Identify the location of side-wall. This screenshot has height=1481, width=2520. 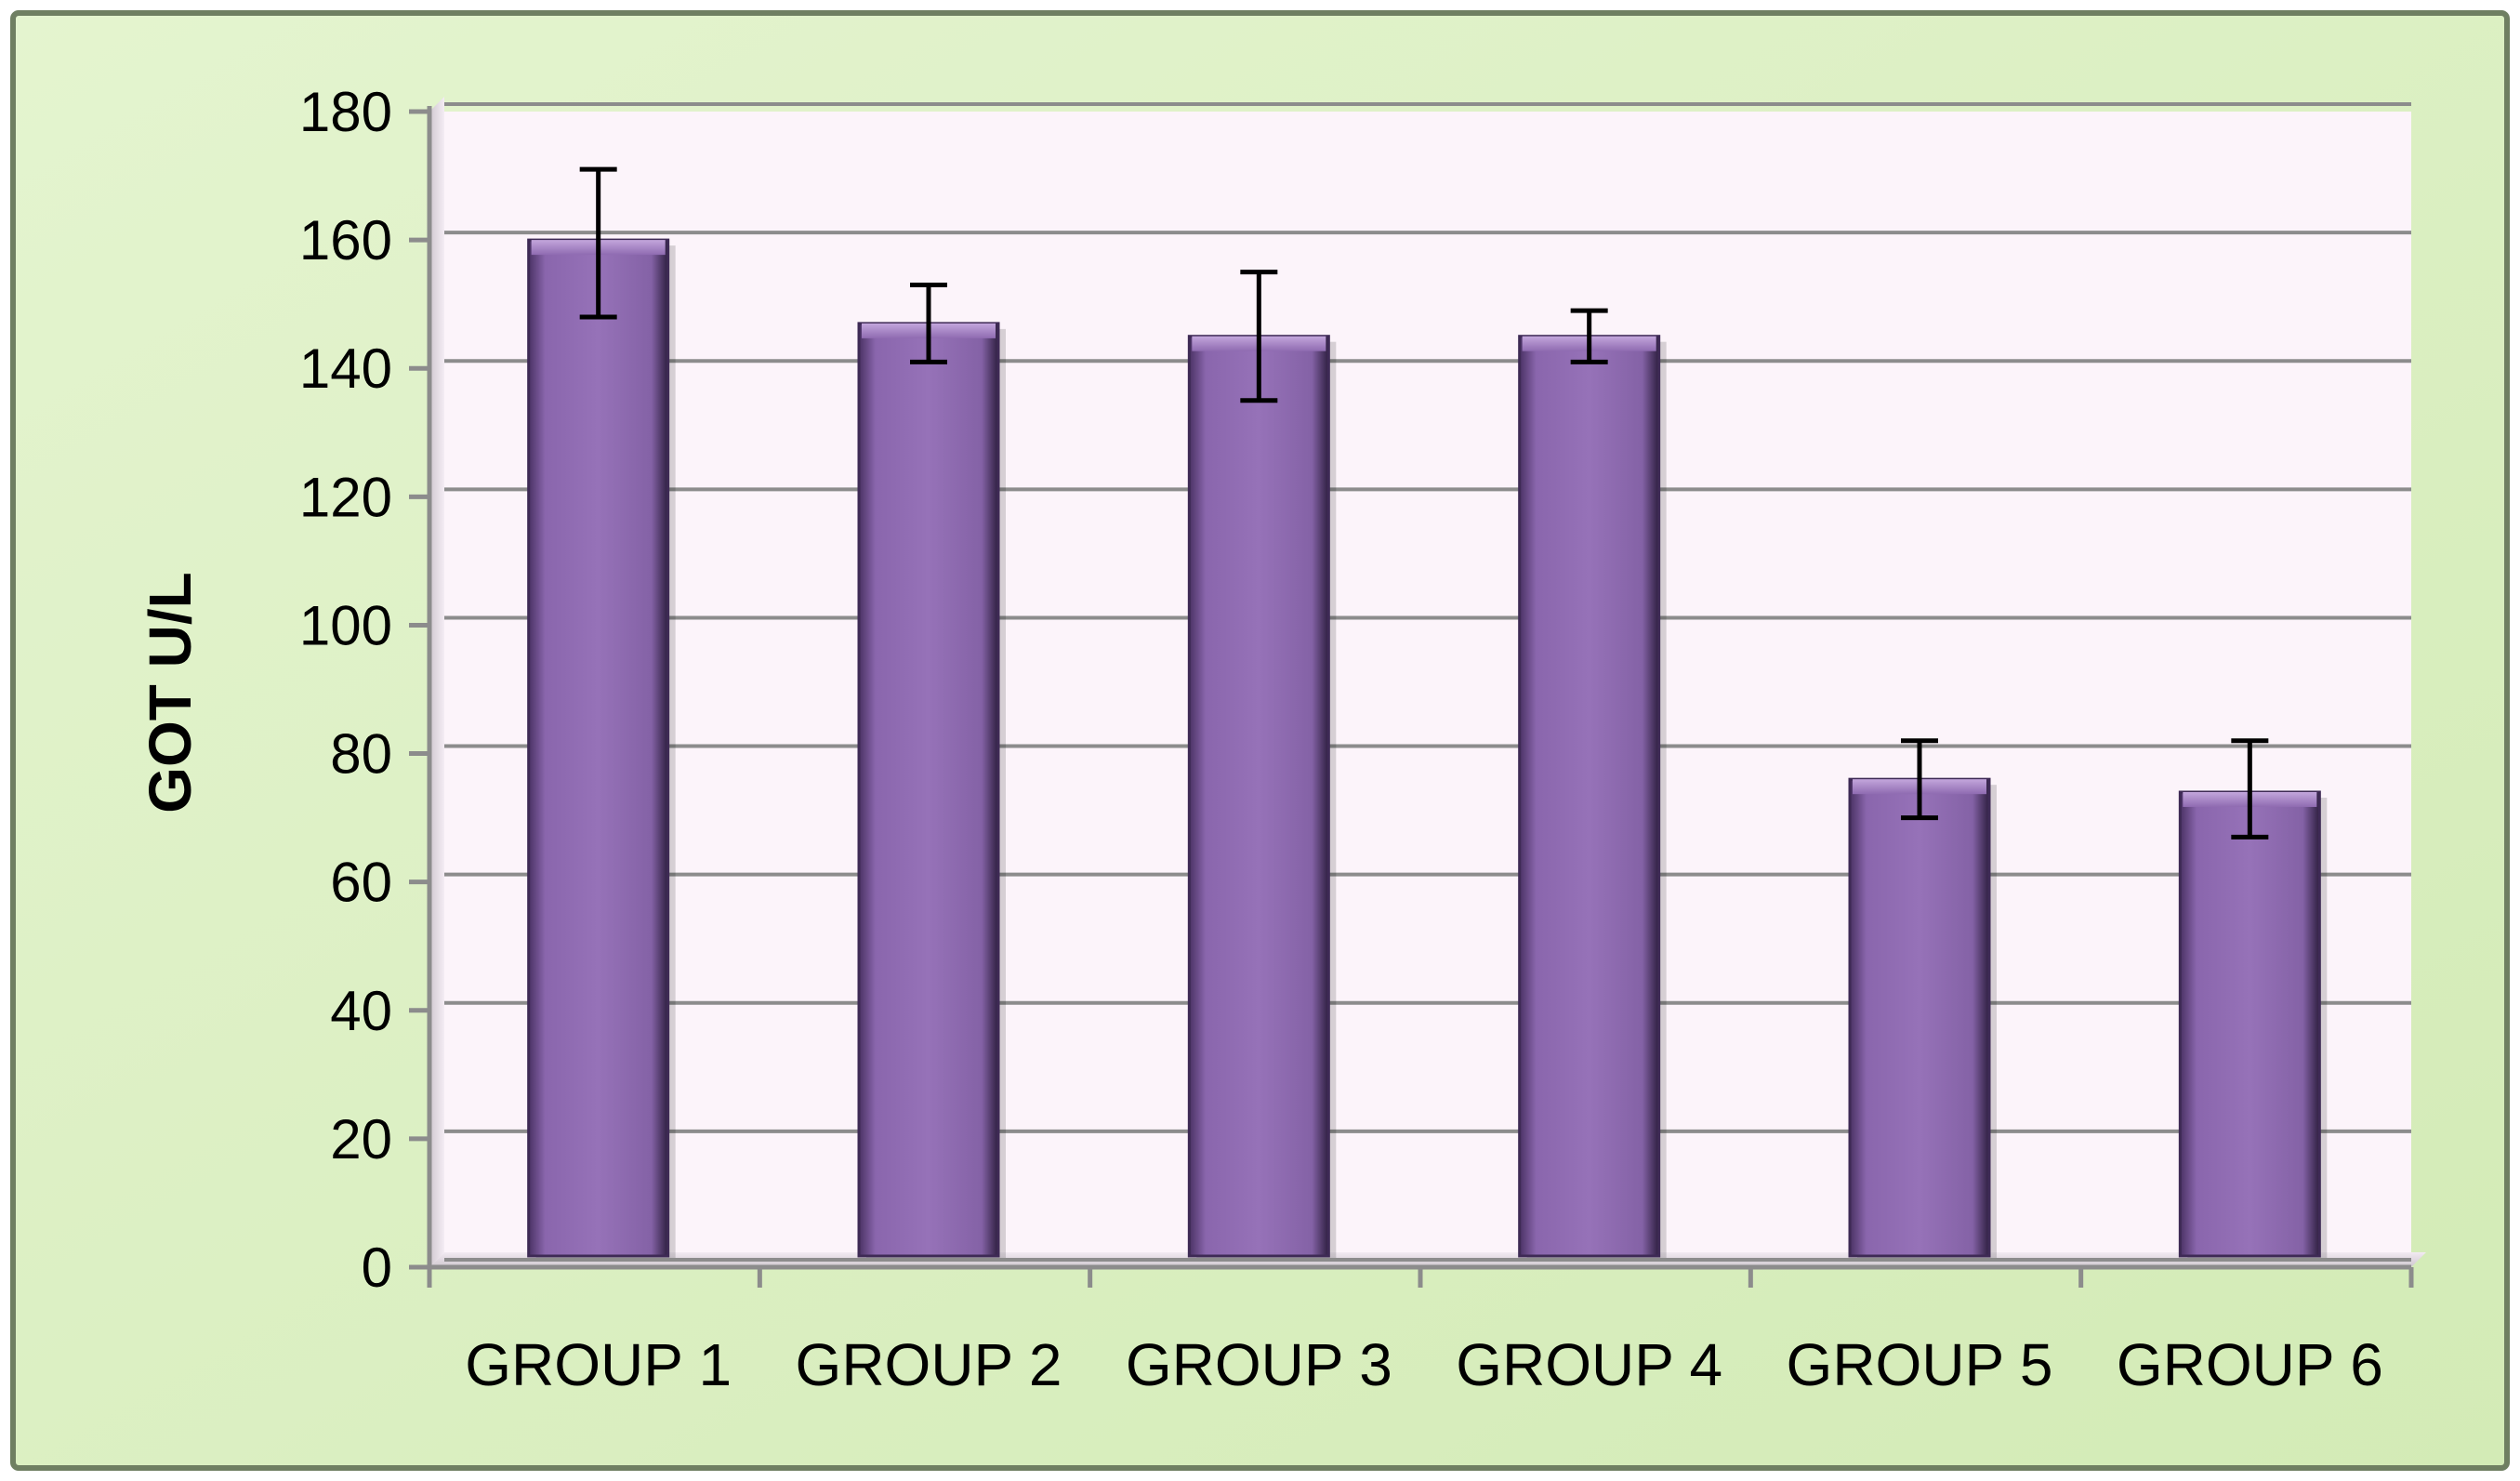
(436, 682).